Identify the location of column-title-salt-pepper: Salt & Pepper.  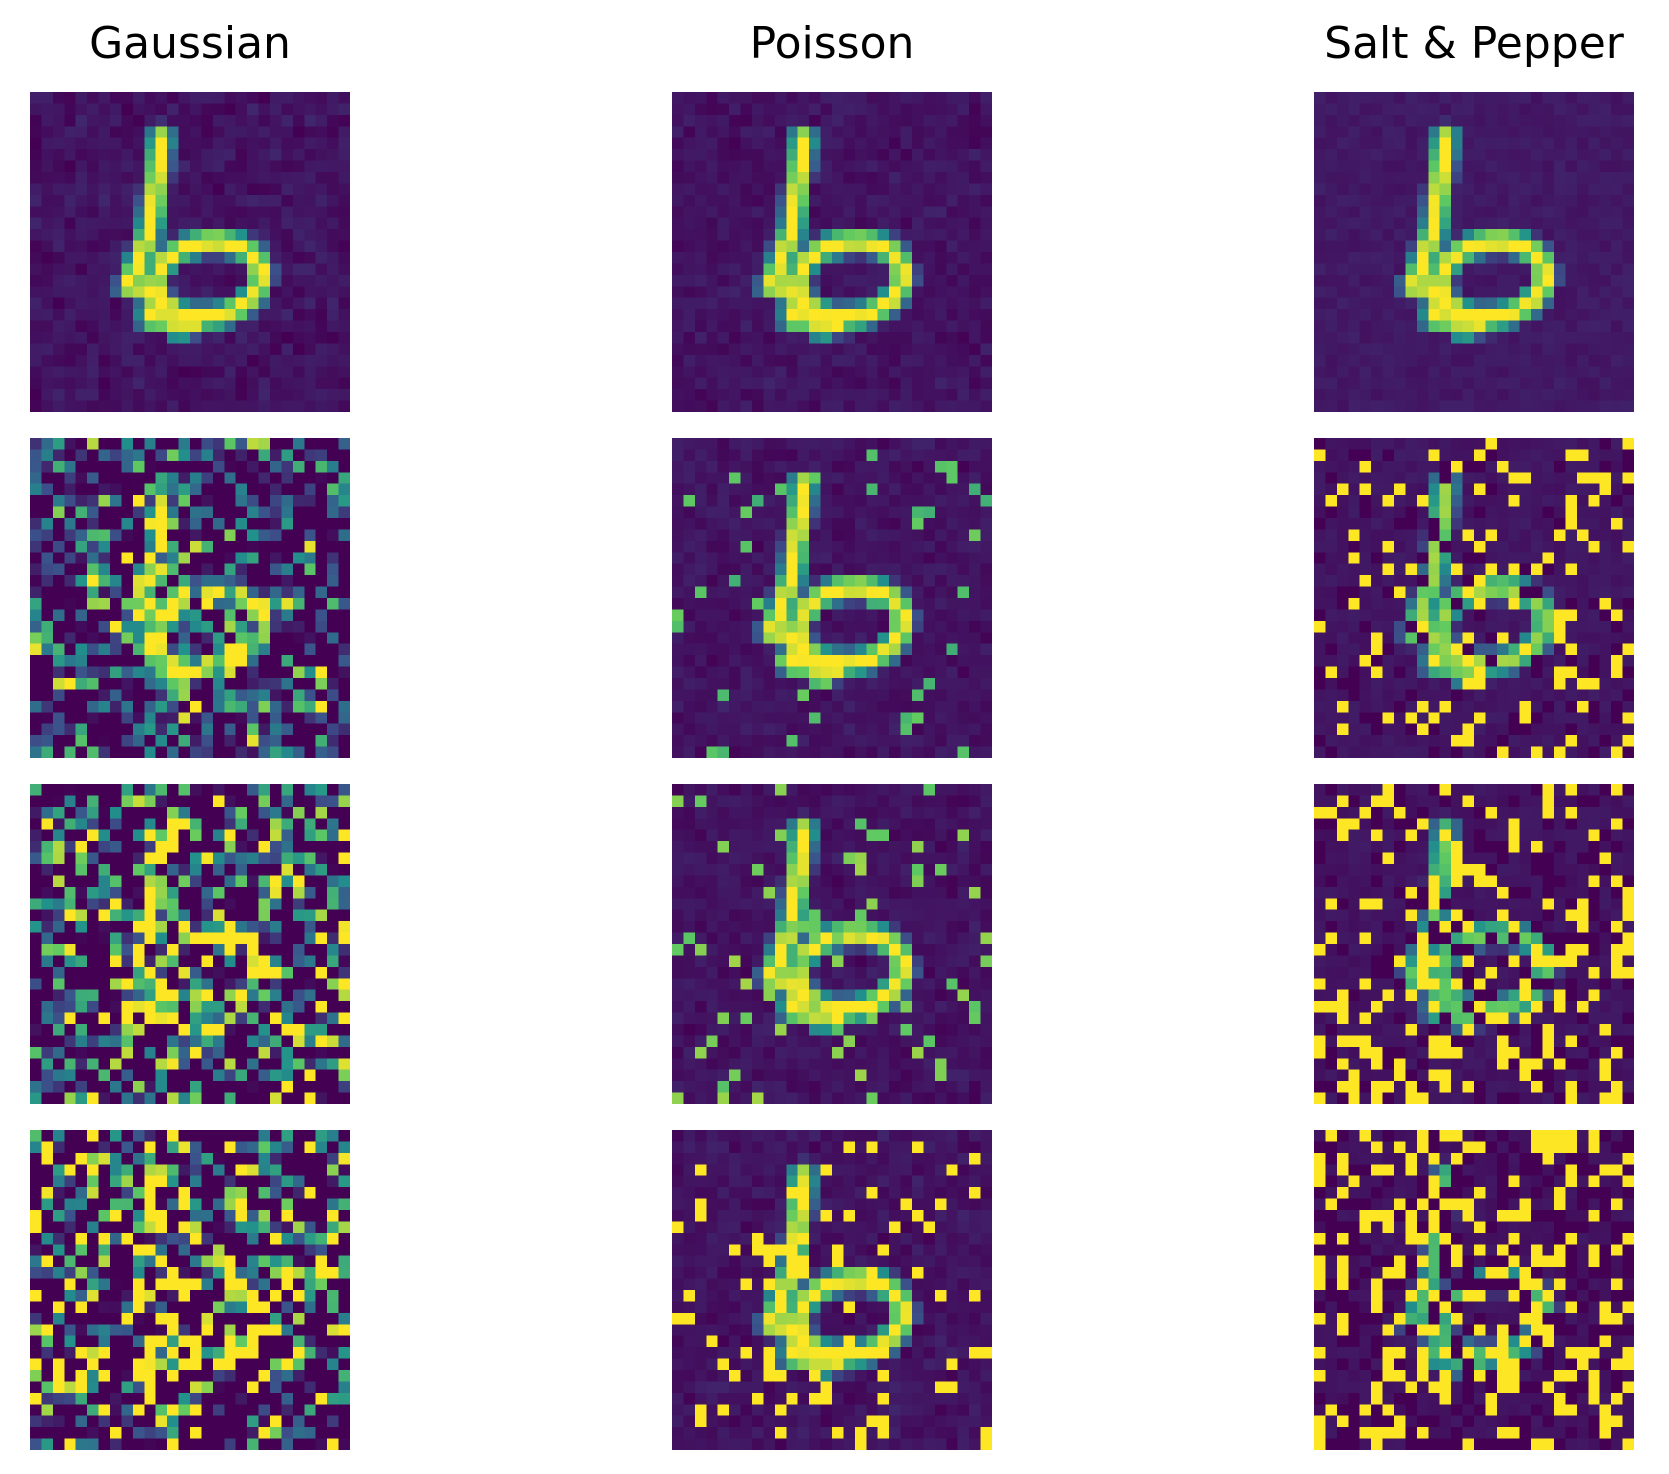
(1474, 43).